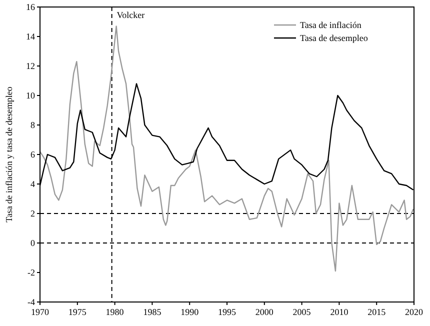 The image size is (430, 326). I want to click on legend-label: Tasa de inflación, so click(331, 25).